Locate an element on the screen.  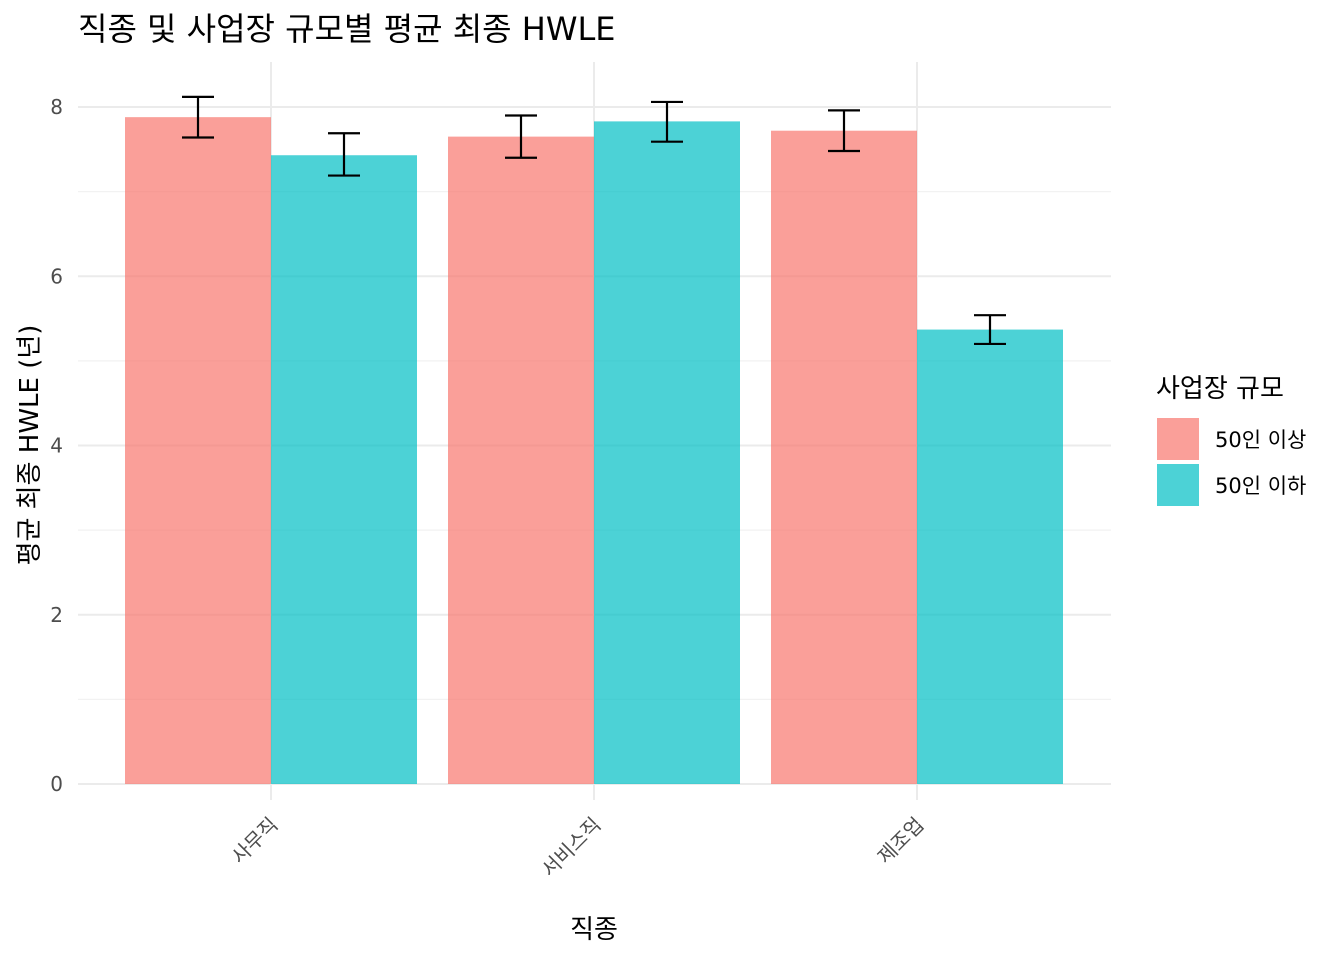
legend-label: 50인 이하 is located at coordinates (1260, 486).